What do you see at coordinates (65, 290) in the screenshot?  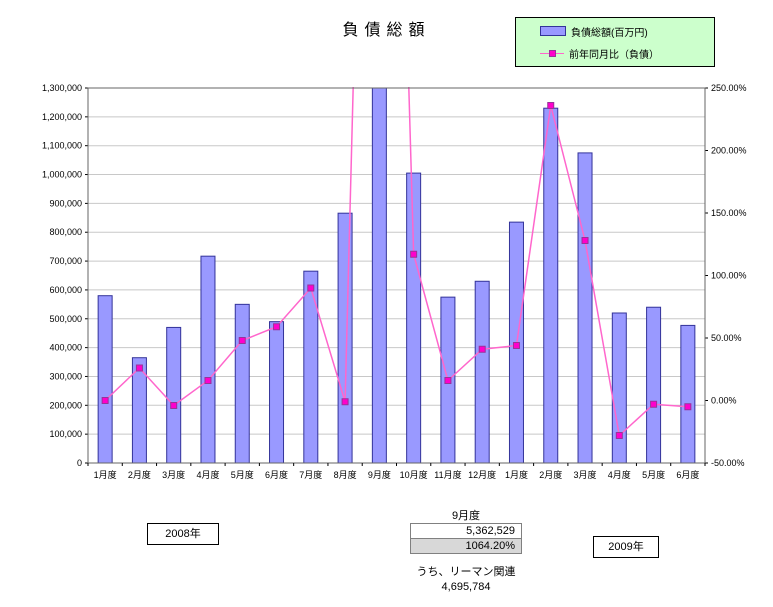 I see `svg-text: 600,000` at bounding box center [65, 290].